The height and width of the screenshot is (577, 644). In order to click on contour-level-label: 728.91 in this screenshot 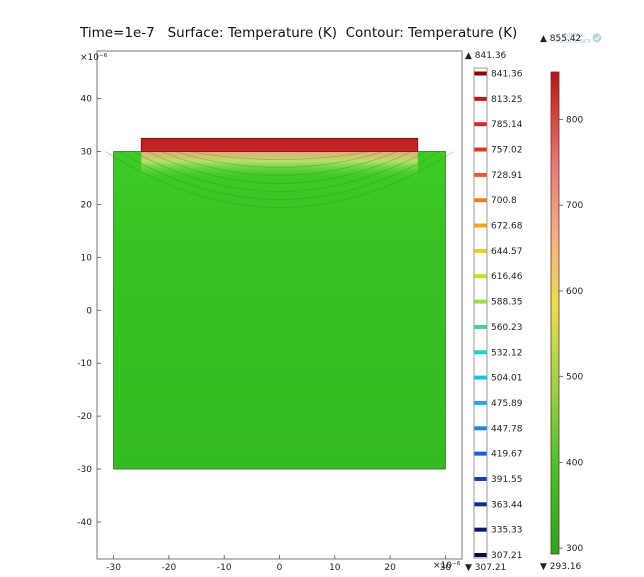, I will do `click(507, 176)`.